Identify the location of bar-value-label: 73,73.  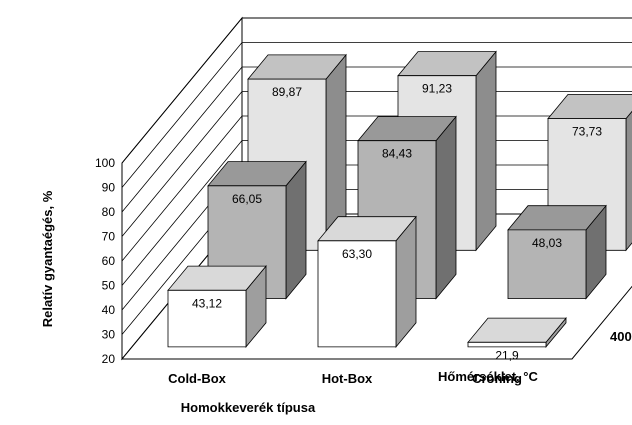
(587, 132).